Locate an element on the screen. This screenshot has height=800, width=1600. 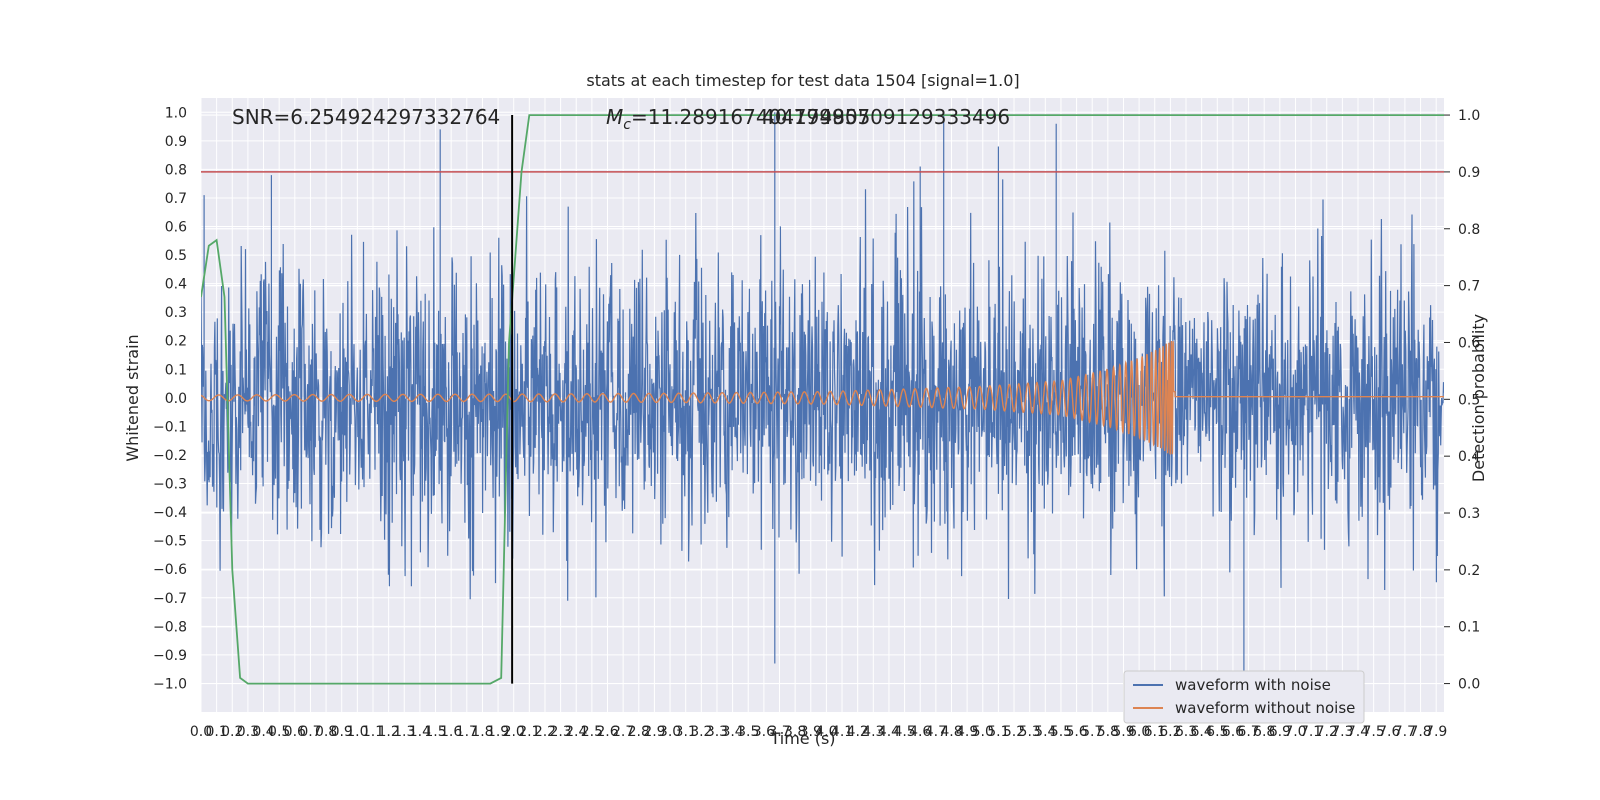
x-tick-label: 5.1 is located at coordinates (998, 732).